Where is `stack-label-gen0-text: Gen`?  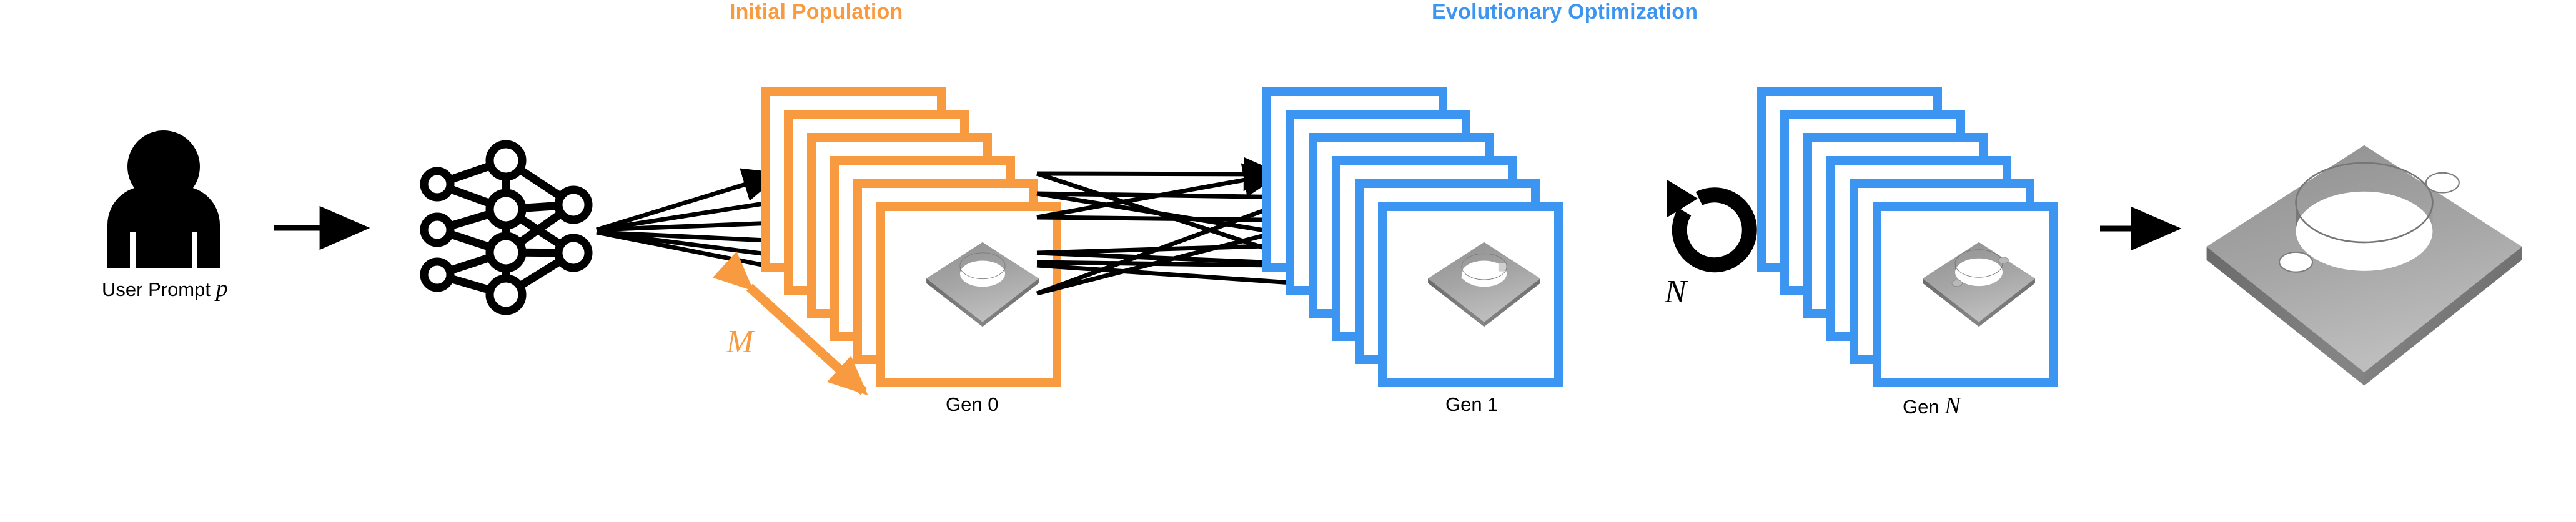 stack-label-gen0-text: Gen is located at coordinates (964, 404).